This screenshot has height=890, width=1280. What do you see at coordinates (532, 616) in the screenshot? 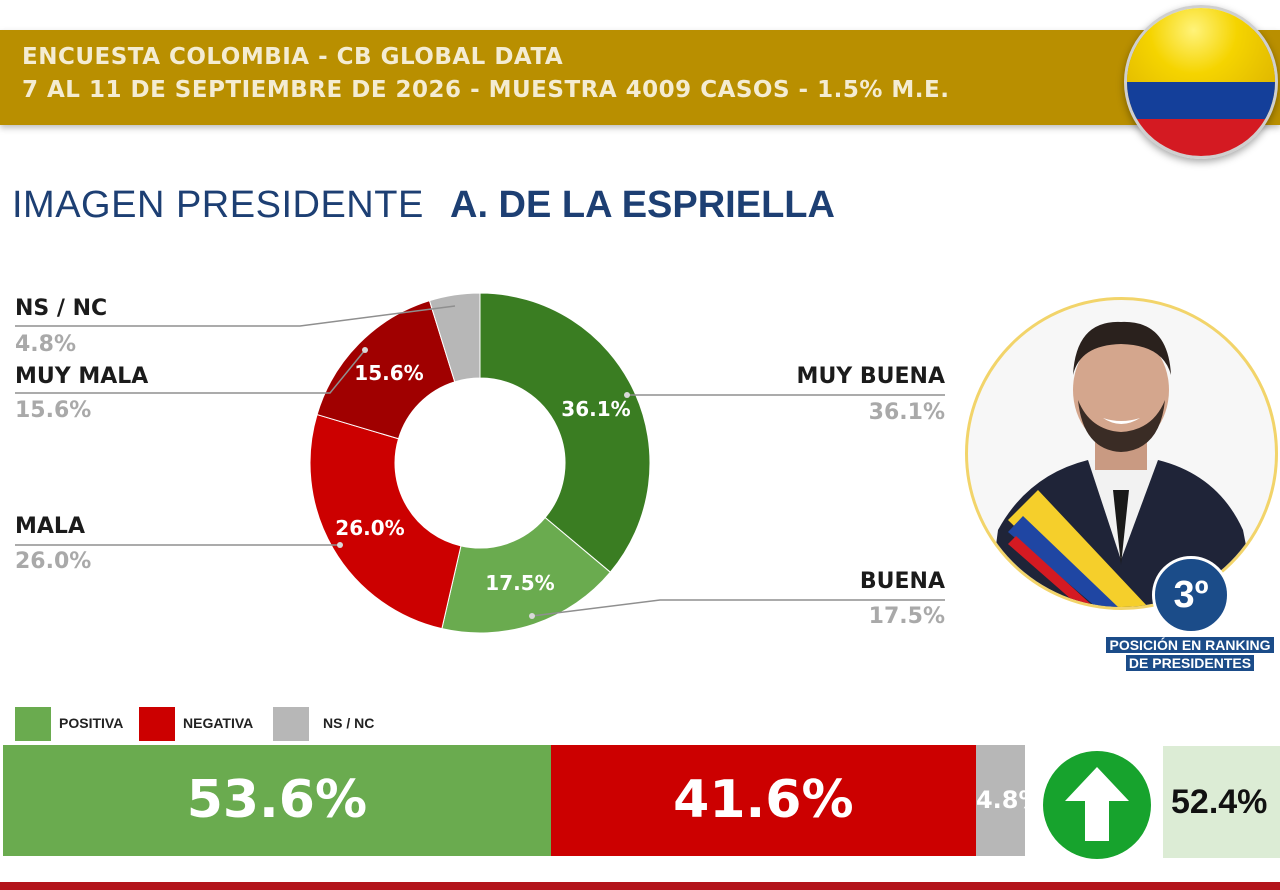
I see `leader-dot-buena` at bounding box center [532, 616].